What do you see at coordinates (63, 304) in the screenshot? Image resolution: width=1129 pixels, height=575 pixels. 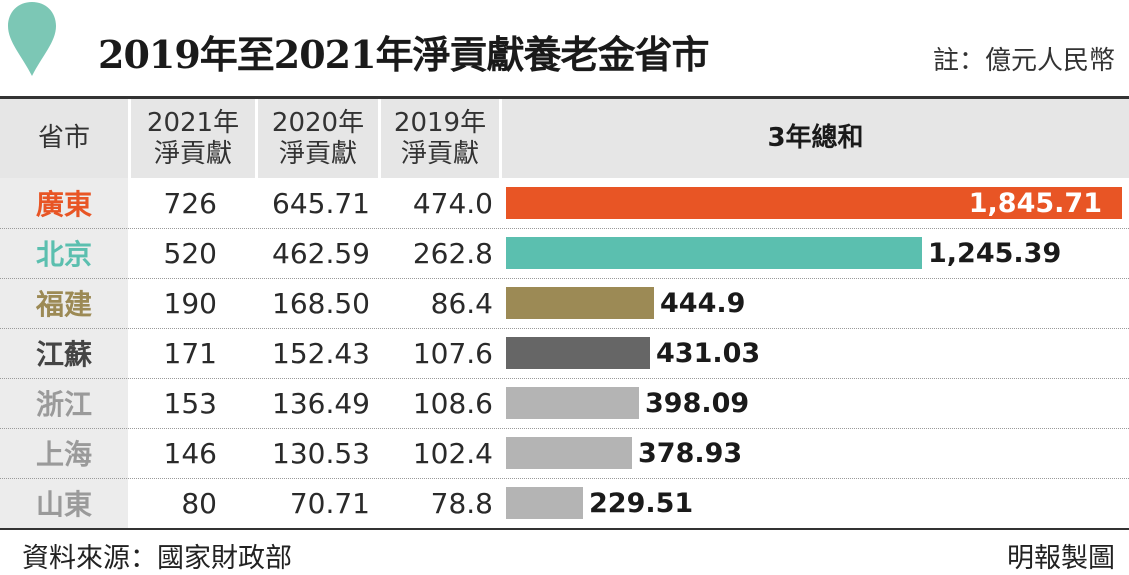 I see `province-label: 福建` at bounding box center [63, 304].